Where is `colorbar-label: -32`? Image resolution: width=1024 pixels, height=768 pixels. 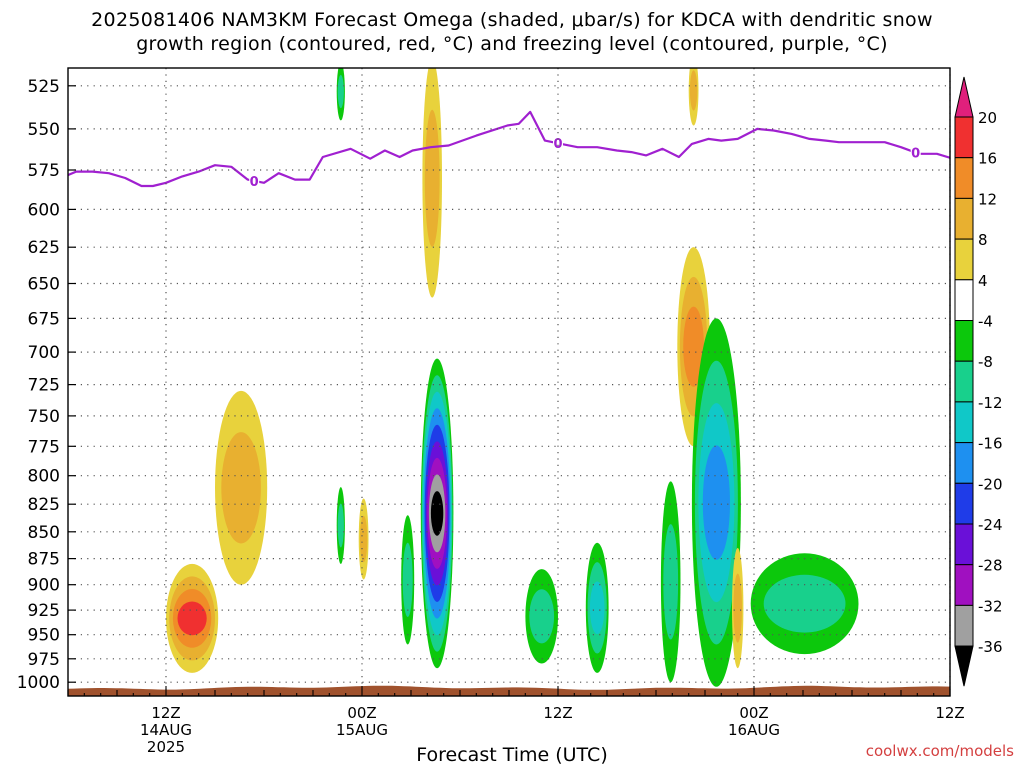 colorbar-label: -32 is located at coordinates (990, 606).